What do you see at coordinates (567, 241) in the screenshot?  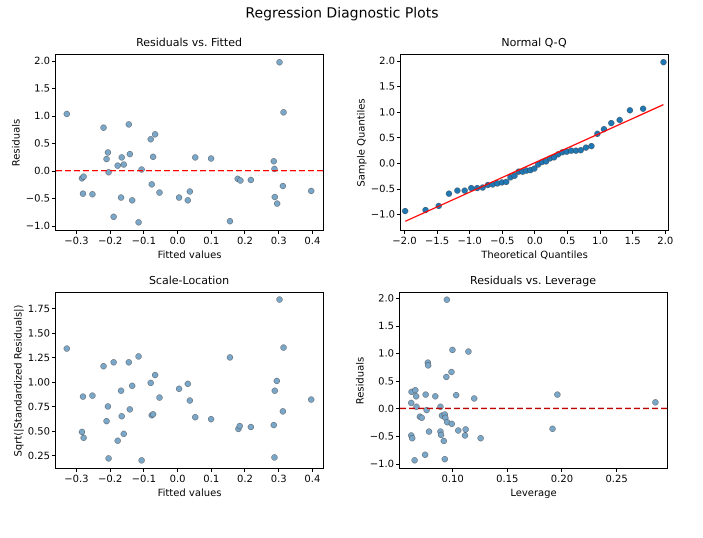 I see `x-tick-label: 0.5` at bounding box center [567, 241].